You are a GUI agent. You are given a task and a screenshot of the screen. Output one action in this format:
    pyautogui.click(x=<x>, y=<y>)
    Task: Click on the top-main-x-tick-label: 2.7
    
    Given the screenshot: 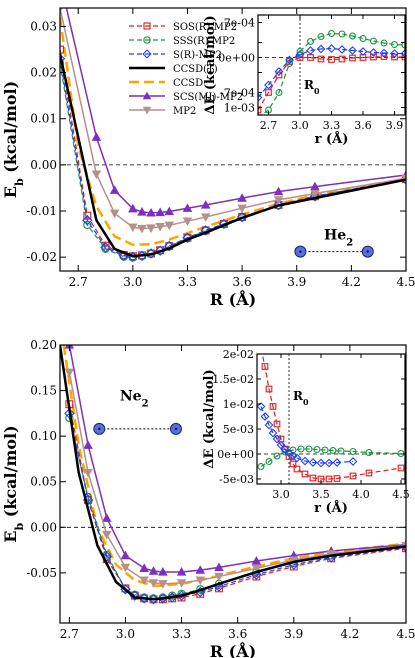 What is the action you would take?
    pyautogui.click(x=78, y=282)
    